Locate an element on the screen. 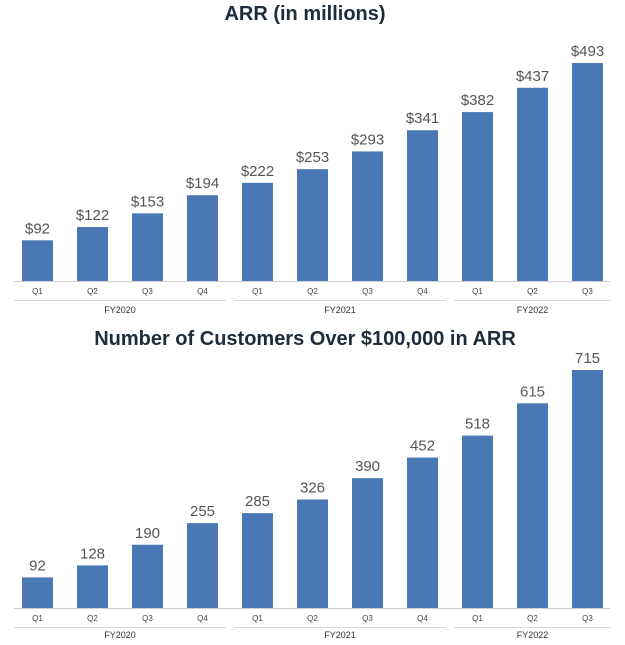 The height and width of the screenshot is (645, 625). arr-data-label: $222 is located at coordinates (257, 171).